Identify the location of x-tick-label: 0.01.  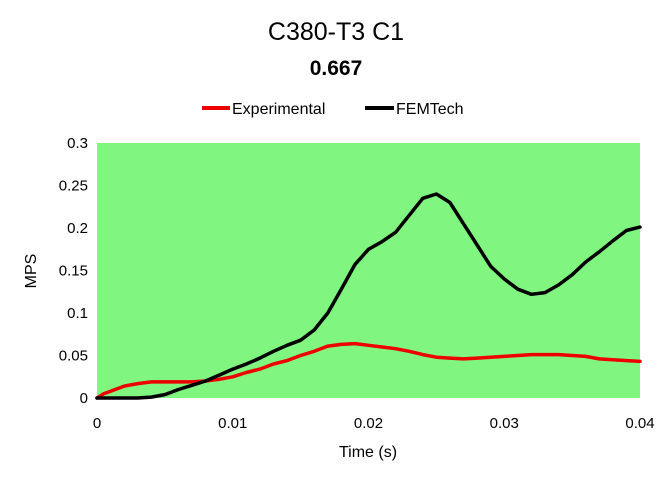
(232, 423).